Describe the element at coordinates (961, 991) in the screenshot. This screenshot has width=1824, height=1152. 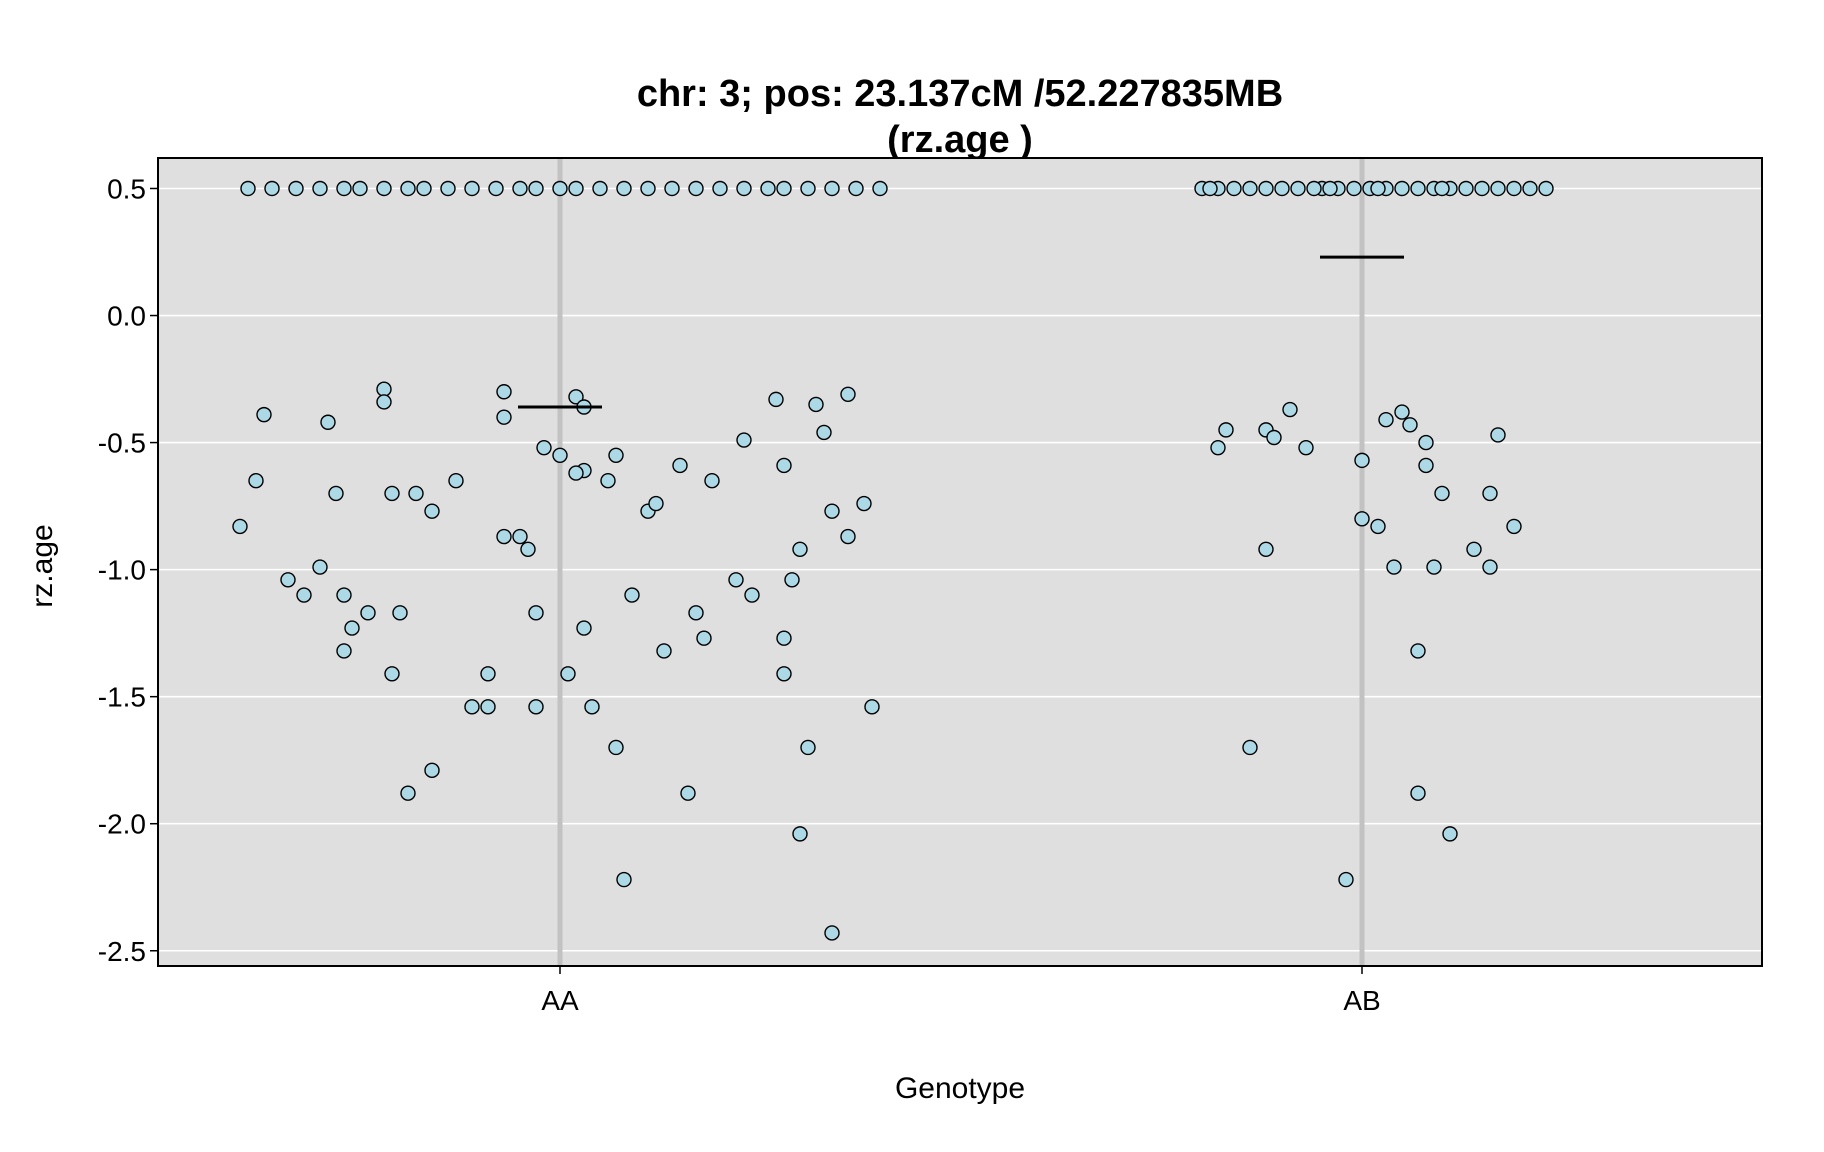
I see `x-axis-ticks: AA AB` at that location.